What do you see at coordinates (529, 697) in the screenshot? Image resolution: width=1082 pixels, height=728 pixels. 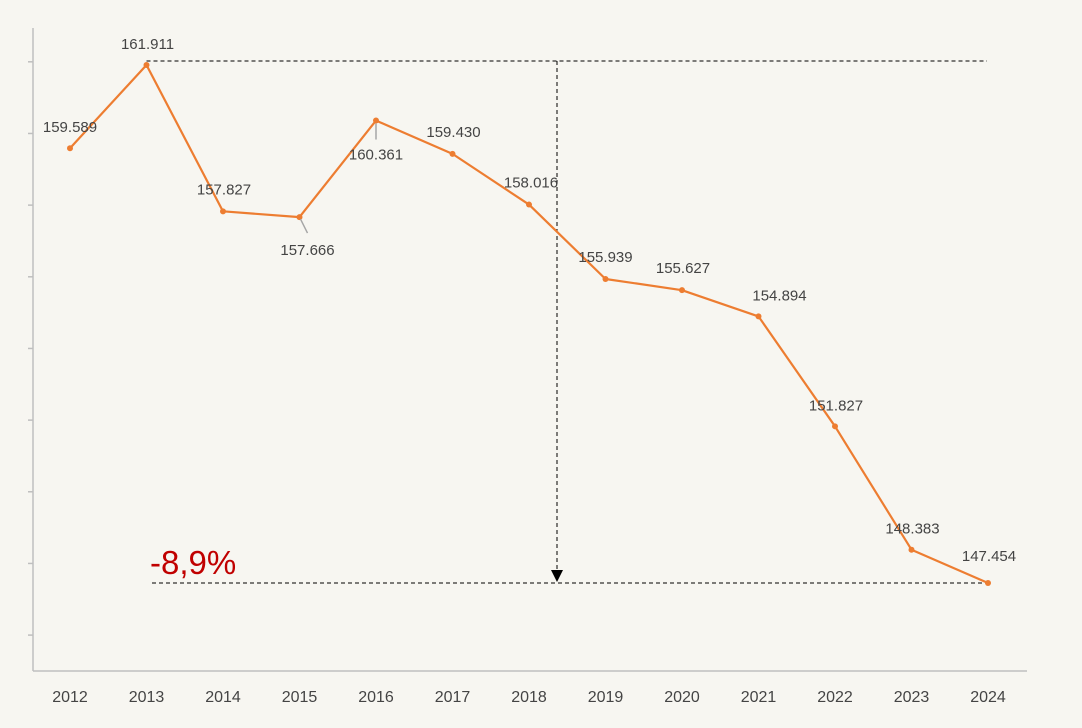 I see `x-tick-label: 2018` at bounding box center [529, 697].